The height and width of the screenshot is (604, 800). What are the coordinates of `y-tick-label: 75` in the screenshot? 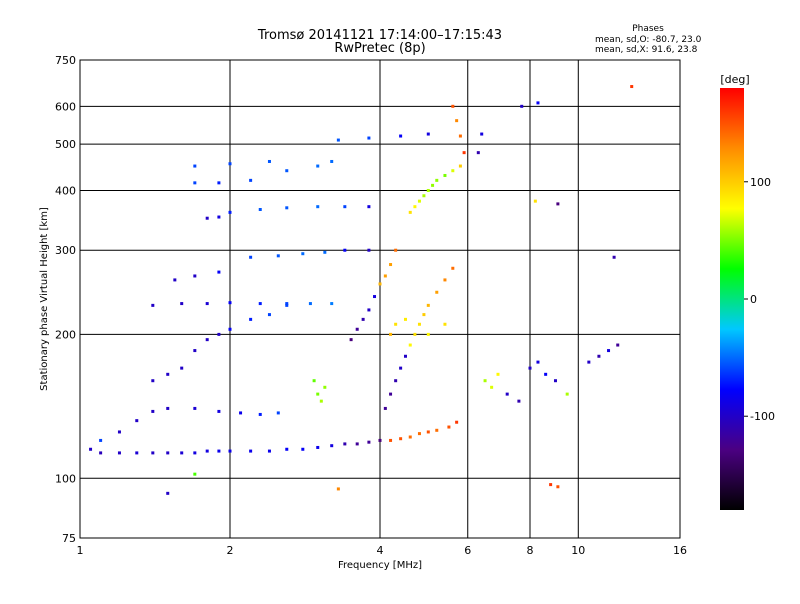 It's located at (69, 538).